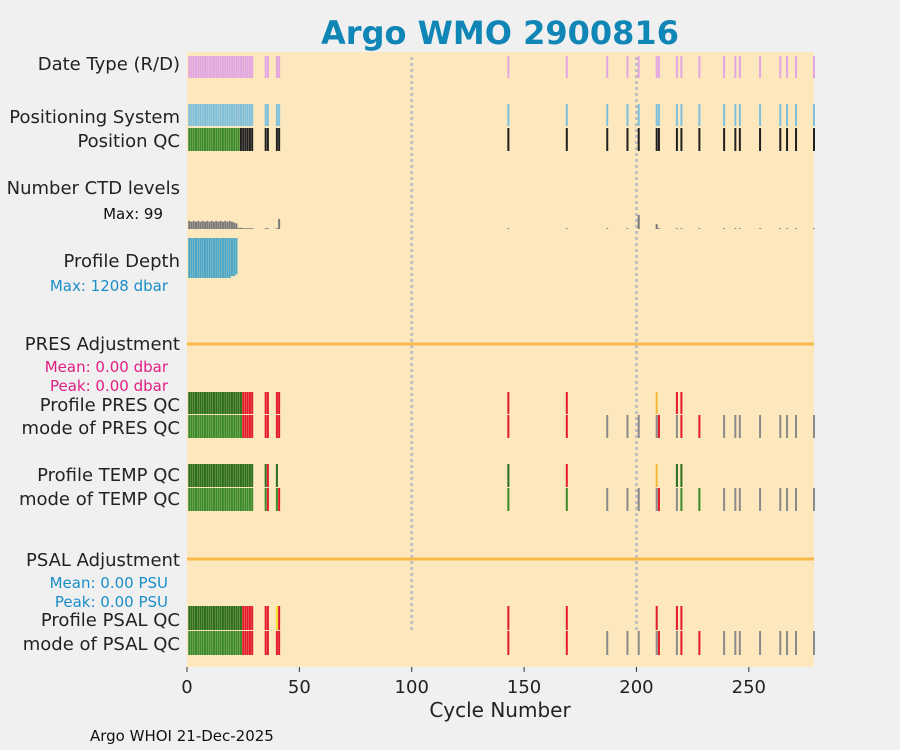  Describe the element at coordinates (500, 710) in the screenshot. I see `x-axis-label: Cycle Number` at that location.